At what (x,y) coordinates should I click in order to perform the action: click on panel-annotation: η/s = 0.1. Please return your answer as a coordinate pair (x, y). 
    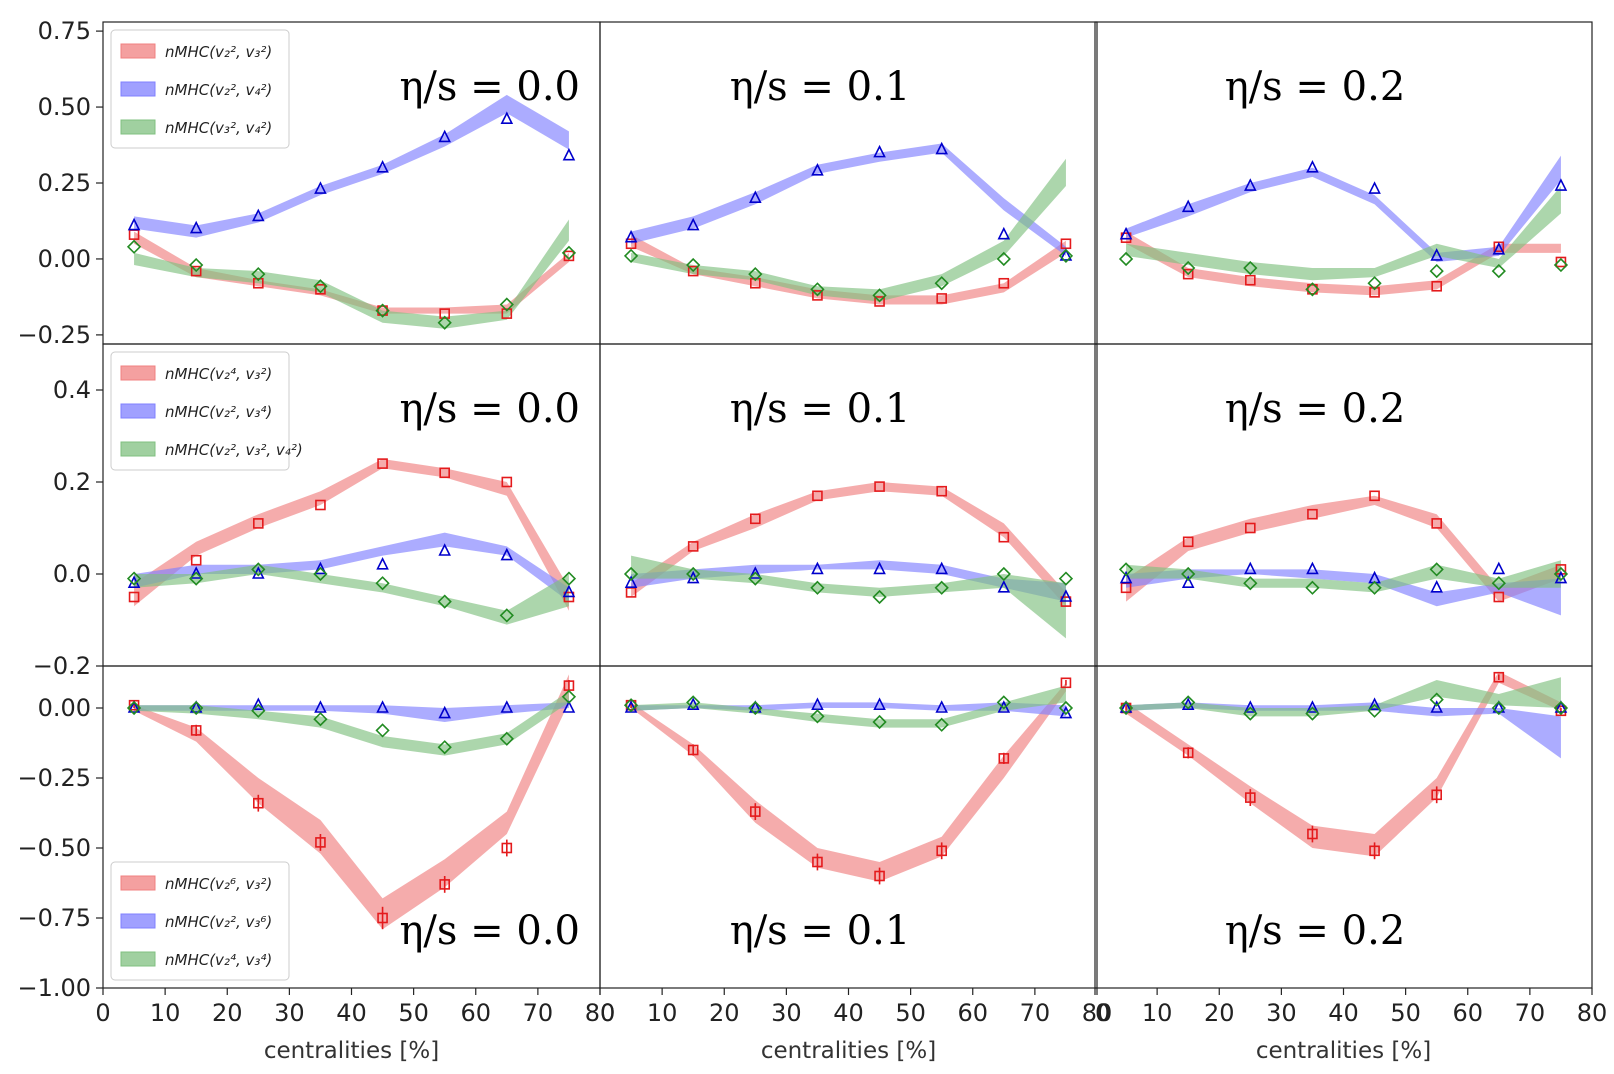
    Looking at the image, I should click on (820, 87).